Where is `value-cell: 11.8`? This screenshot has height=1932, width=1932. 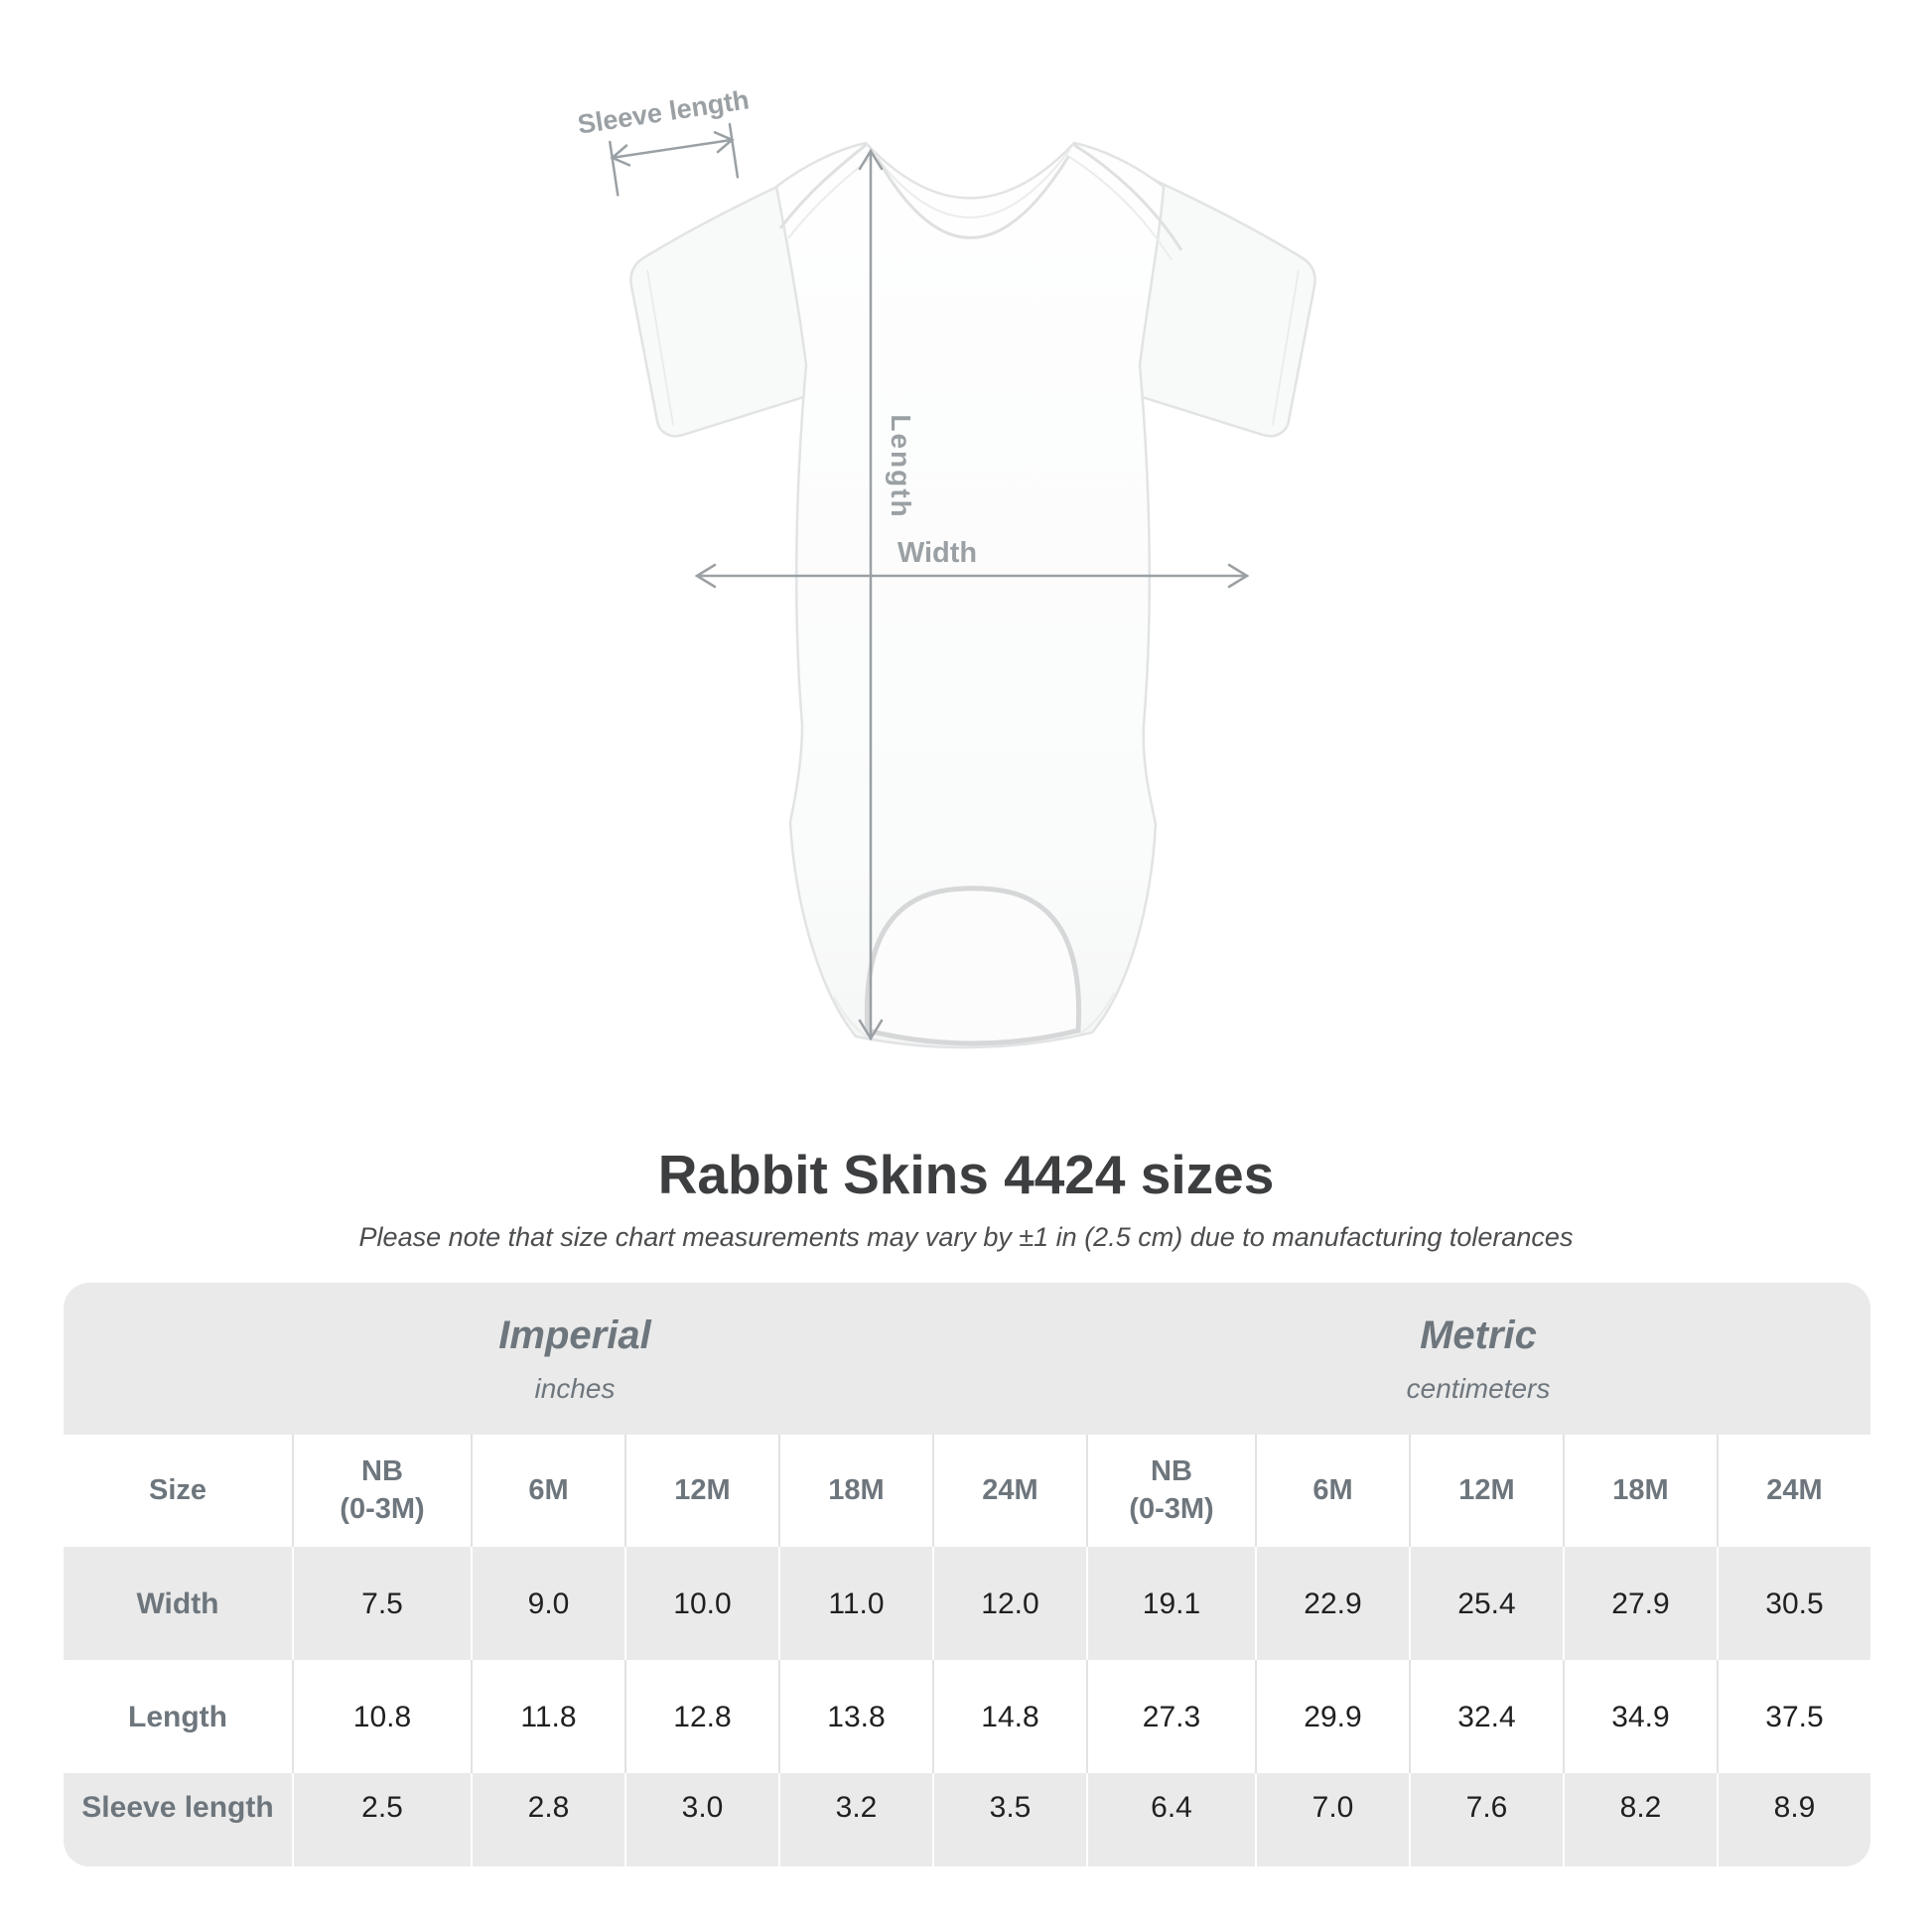 value-cell: 11.8 is located at coordinates (548, 1717).